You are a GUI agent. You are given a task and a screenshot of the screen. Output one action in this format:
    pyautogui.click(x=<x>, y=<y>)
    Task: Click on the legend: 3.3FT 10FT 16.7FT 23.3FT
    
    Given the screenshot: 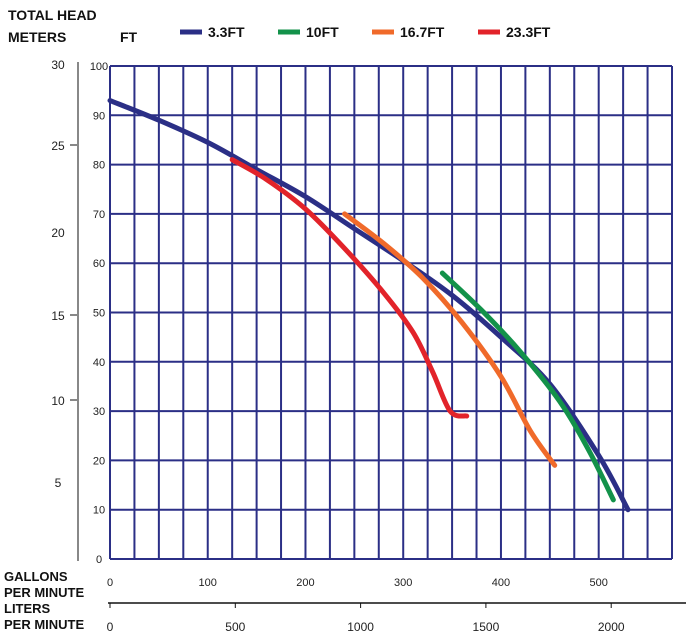 What is the action you would take?
    pyautogui.click(x=365, y=32)
    